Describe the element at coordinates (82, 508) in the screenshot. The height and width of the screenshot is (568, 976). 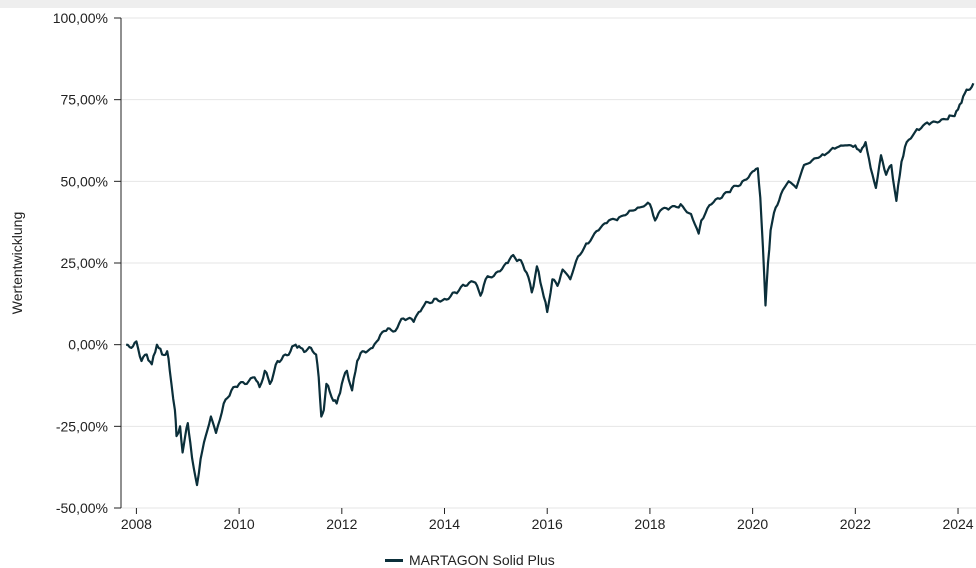
I see `y-tick-label: -50,00%` at that location.